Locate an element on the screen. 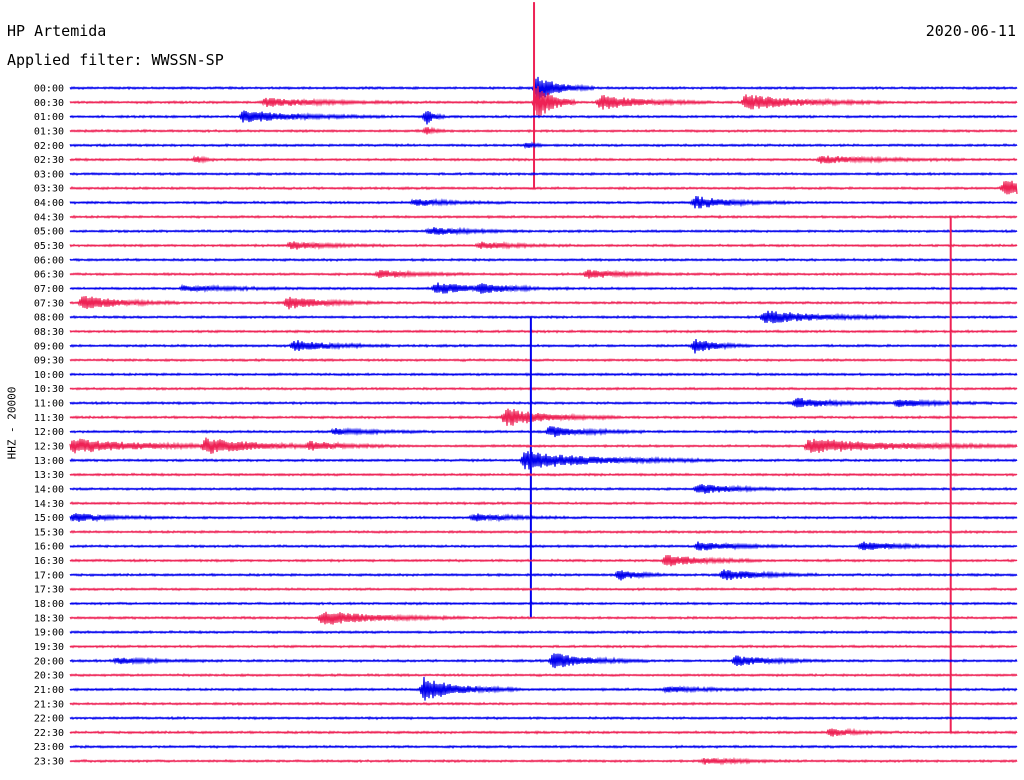 Image resolution: width=1024 pixels, height=780 pixels. row-time-label: 19:30 is located at coordinates (49, 647).